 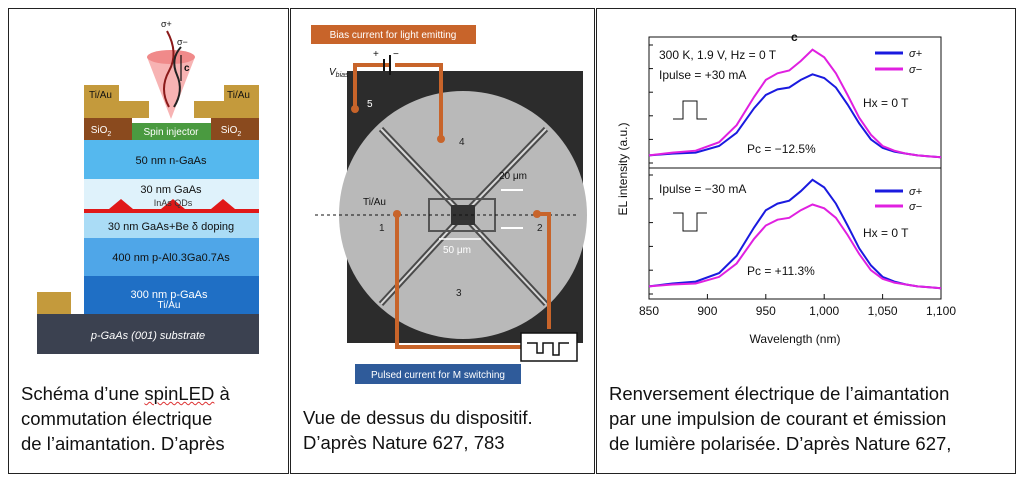 I want to click on sigma-minus-wave, so click(x=177, y=77).